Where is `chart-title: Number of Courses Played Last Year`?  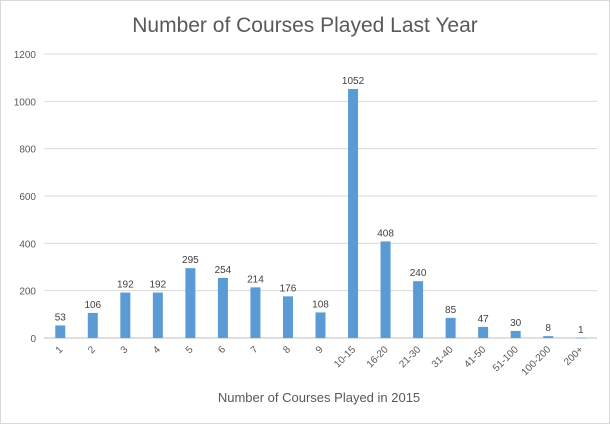
chart-title: Number of Courses Played Last Year is located at coordinates (305, 25).